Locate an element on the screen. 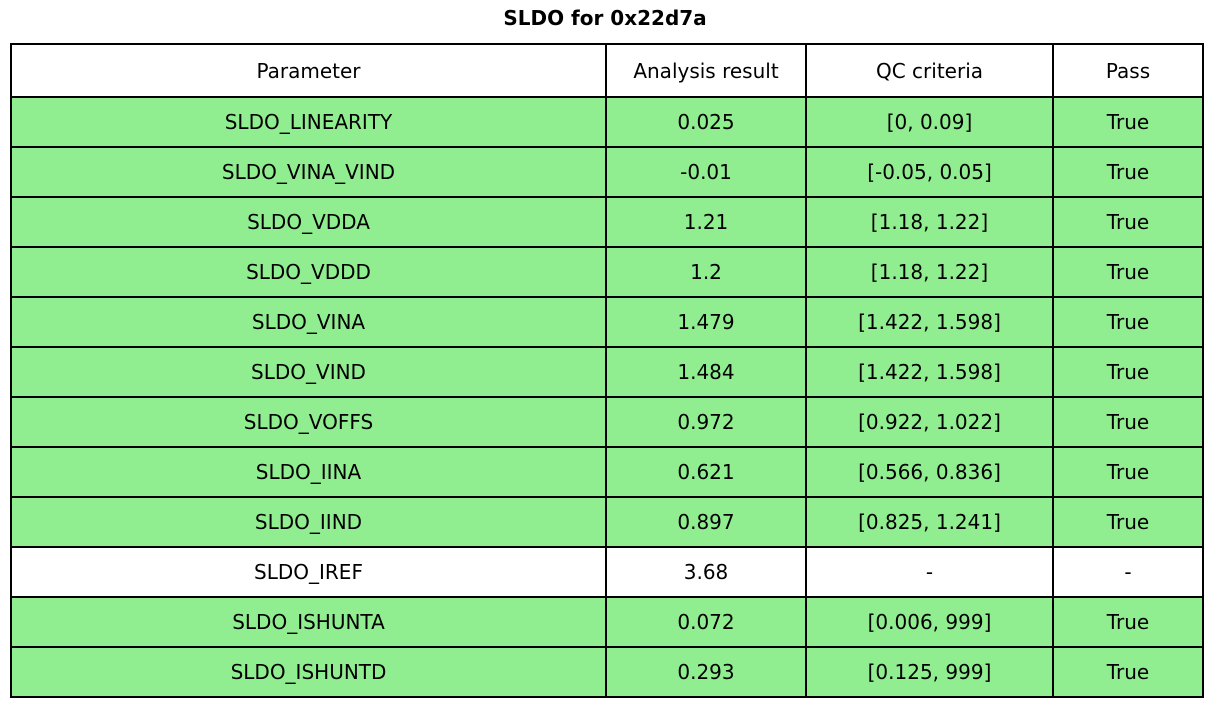 The width and height of the screenshot is (1210, 705). cell-analysis-result: 3.68 is located at coordinates (706, 572).